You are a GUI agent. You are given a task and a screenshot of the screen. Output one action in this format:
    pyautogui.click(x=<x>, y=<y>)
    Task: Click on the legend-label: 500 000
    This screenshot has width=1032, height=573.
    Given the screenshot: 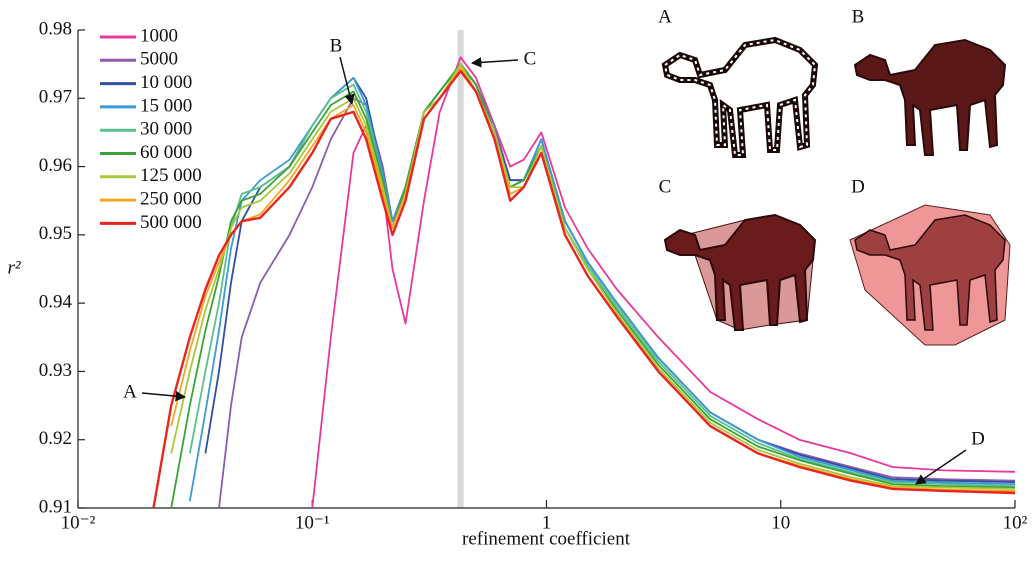 What is the action you would take?
    pyautogui.click(x=171, y=222)
    